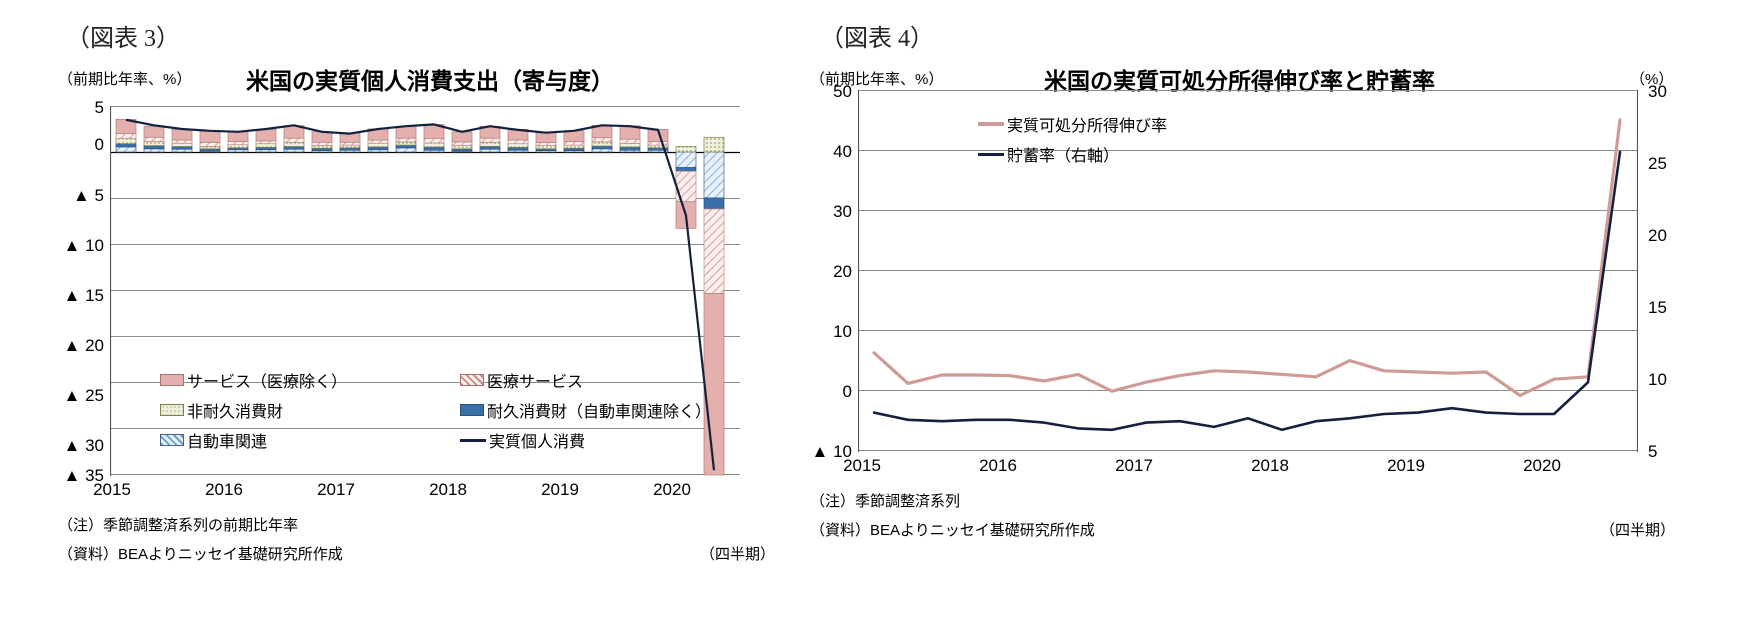  What do you see at coordinates (227, 442) in the screenshot?
I see `figure-3-legend-label-4: 自動車関連` at bounding box center [227, 442].